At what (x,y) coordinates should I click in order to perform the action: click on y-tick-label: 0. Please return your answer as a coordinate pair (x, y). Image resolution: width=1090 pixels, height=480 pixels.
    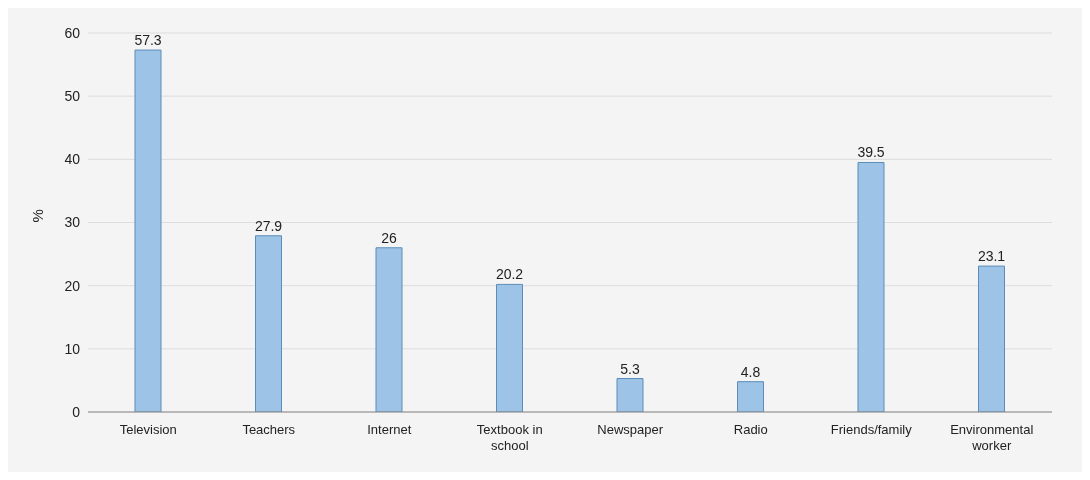
    Looking at the image, I should click on (76, 411).